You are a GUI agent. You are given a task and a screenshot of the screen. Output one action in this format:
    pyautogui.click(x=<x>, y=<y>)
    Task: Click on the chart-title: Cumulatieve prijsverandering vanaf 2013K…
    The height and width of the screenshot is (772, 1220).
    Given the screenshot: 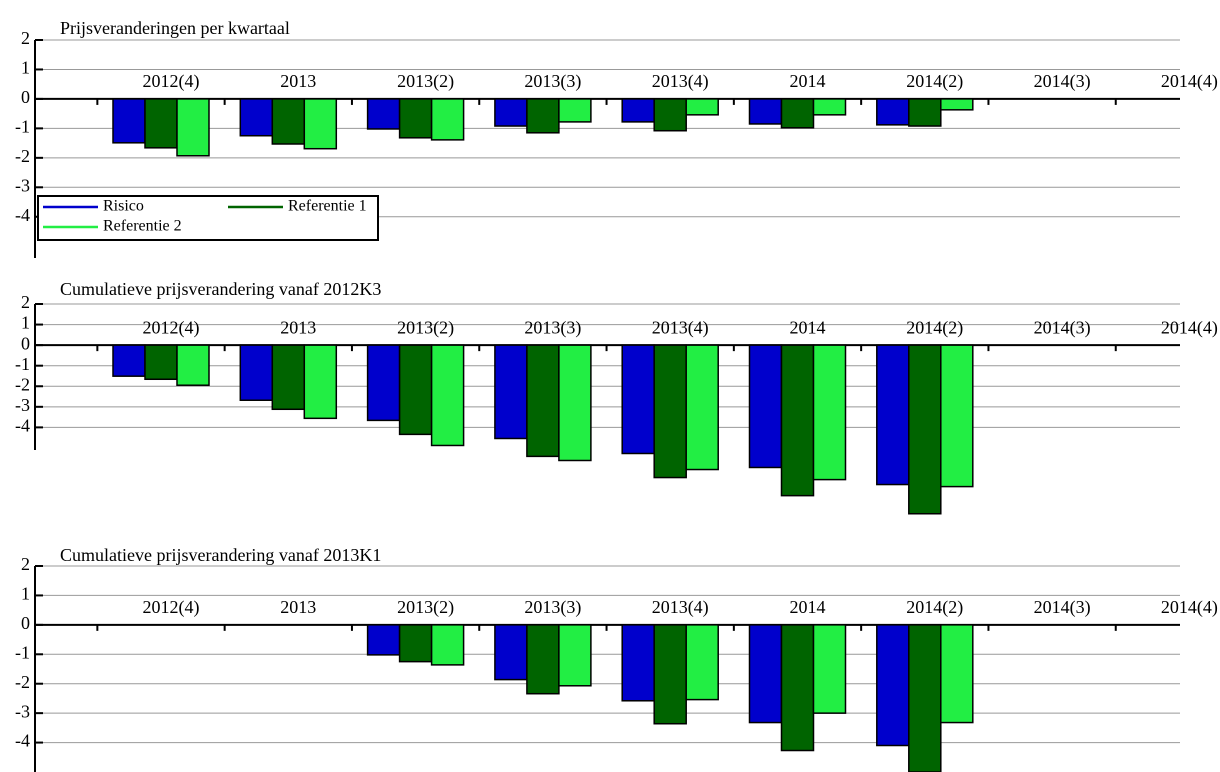 What is the action you would take?
    pyautogui.click(x=220, y=555)
    